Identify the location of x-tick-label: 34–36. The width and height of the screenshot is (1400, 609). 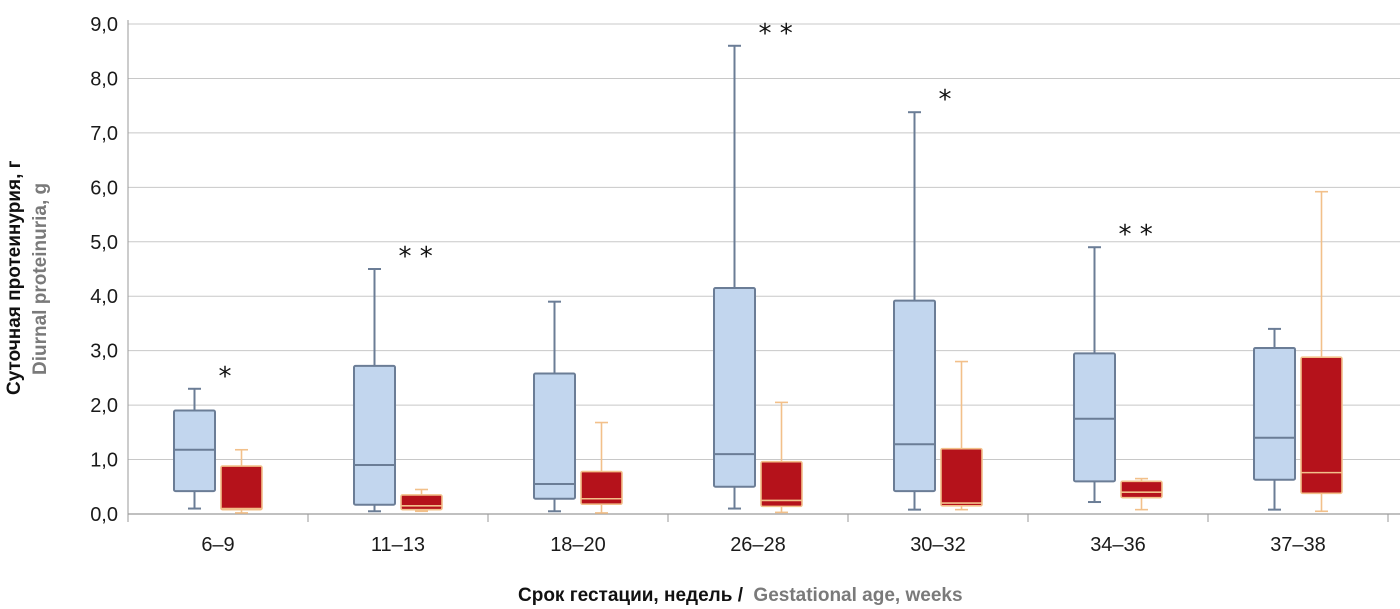
(1118, 545).